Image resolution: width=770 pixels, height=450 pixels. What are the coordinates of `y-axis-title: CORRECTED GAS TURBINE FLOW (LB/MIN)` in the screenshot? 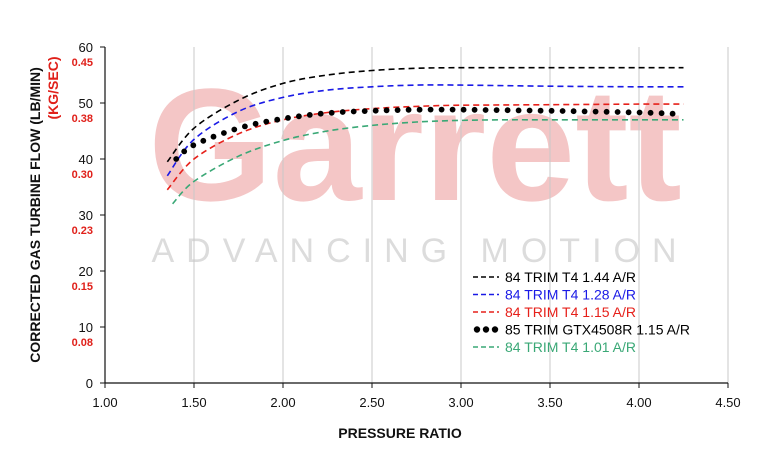 It's located at (35, 215).